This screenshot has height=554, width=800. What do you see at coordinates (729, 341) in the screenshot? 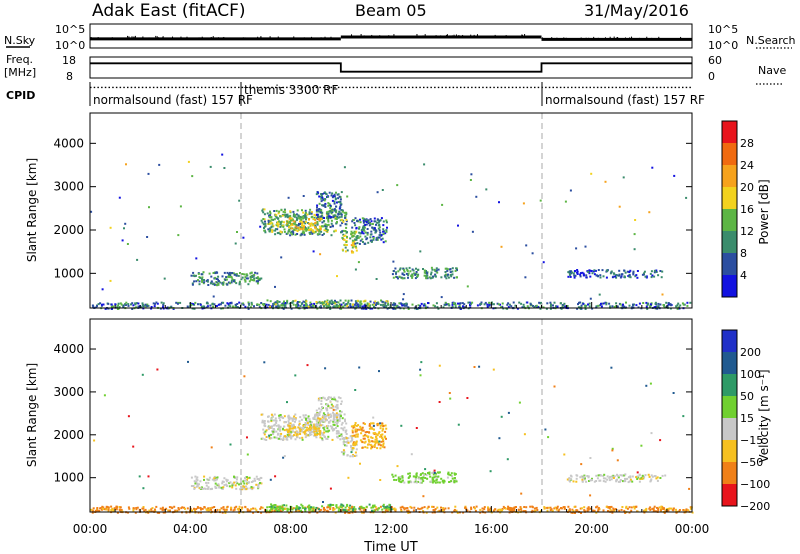
I see `colorbar-swatch` at bounding box center [729, 341].